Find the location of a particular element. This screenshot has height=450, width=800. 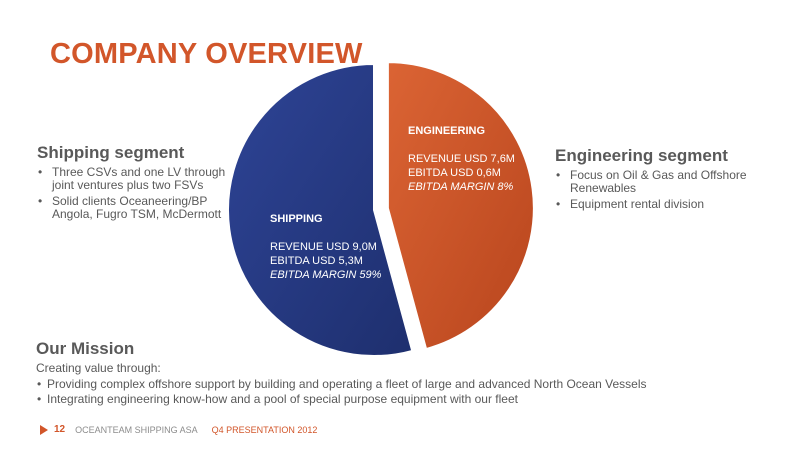

shipping-margin-label: EBITDA MARGIN 59% is located at coordinates (326, 275).